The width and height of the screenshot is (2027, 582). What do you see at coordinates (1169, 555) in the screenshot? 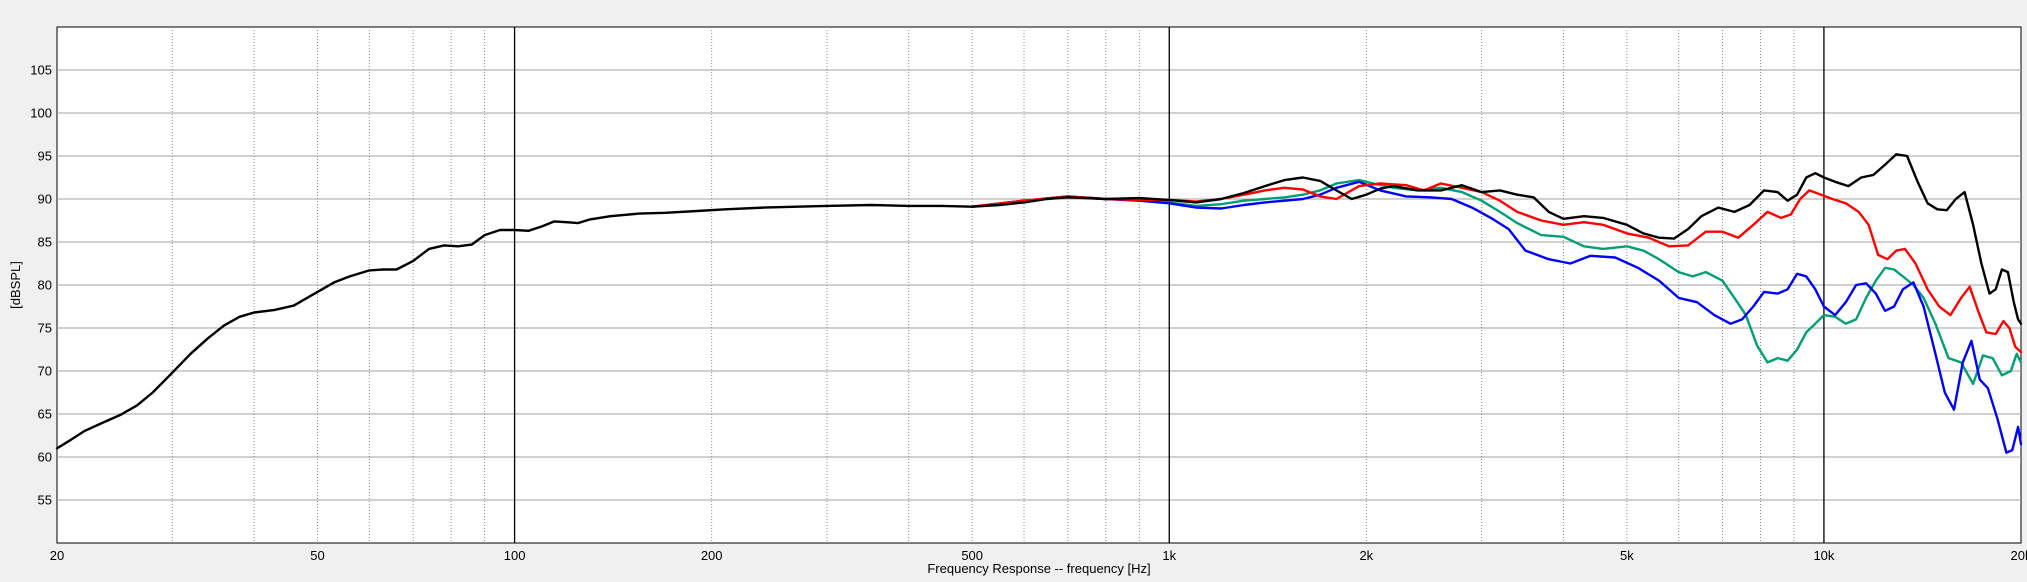
I see `x-tick-label: 1k` at bounding box center [1169, 555].